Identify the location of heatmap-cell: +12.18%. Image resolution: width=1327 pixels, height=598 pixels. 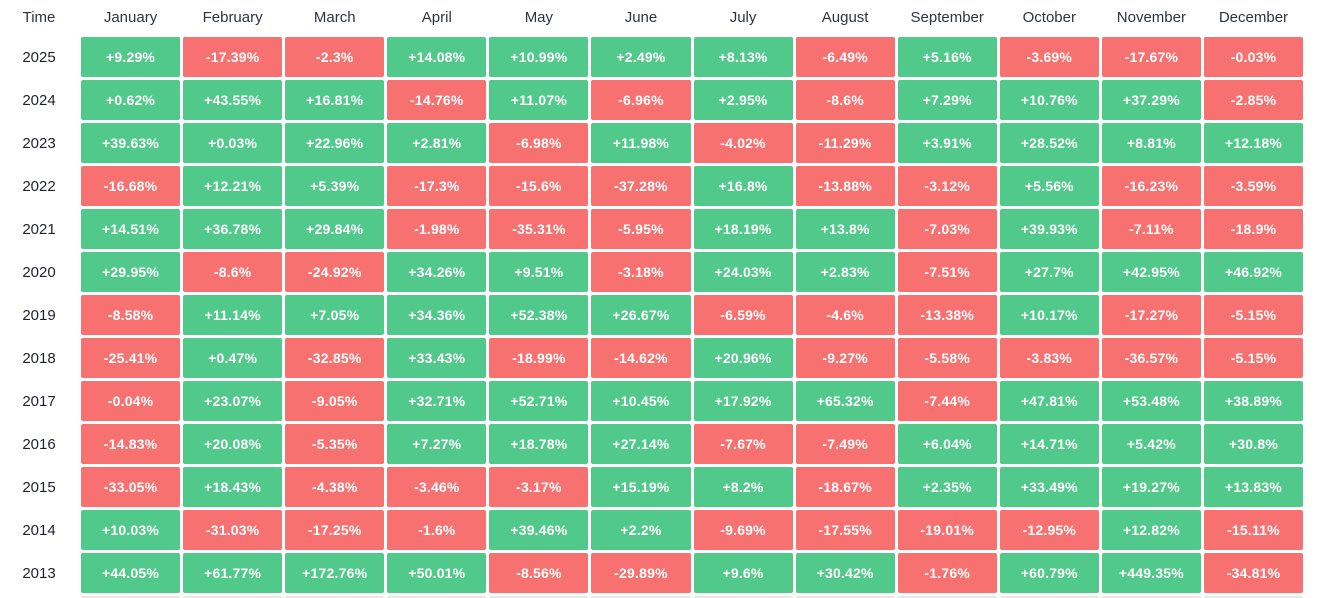
(1253, 143).